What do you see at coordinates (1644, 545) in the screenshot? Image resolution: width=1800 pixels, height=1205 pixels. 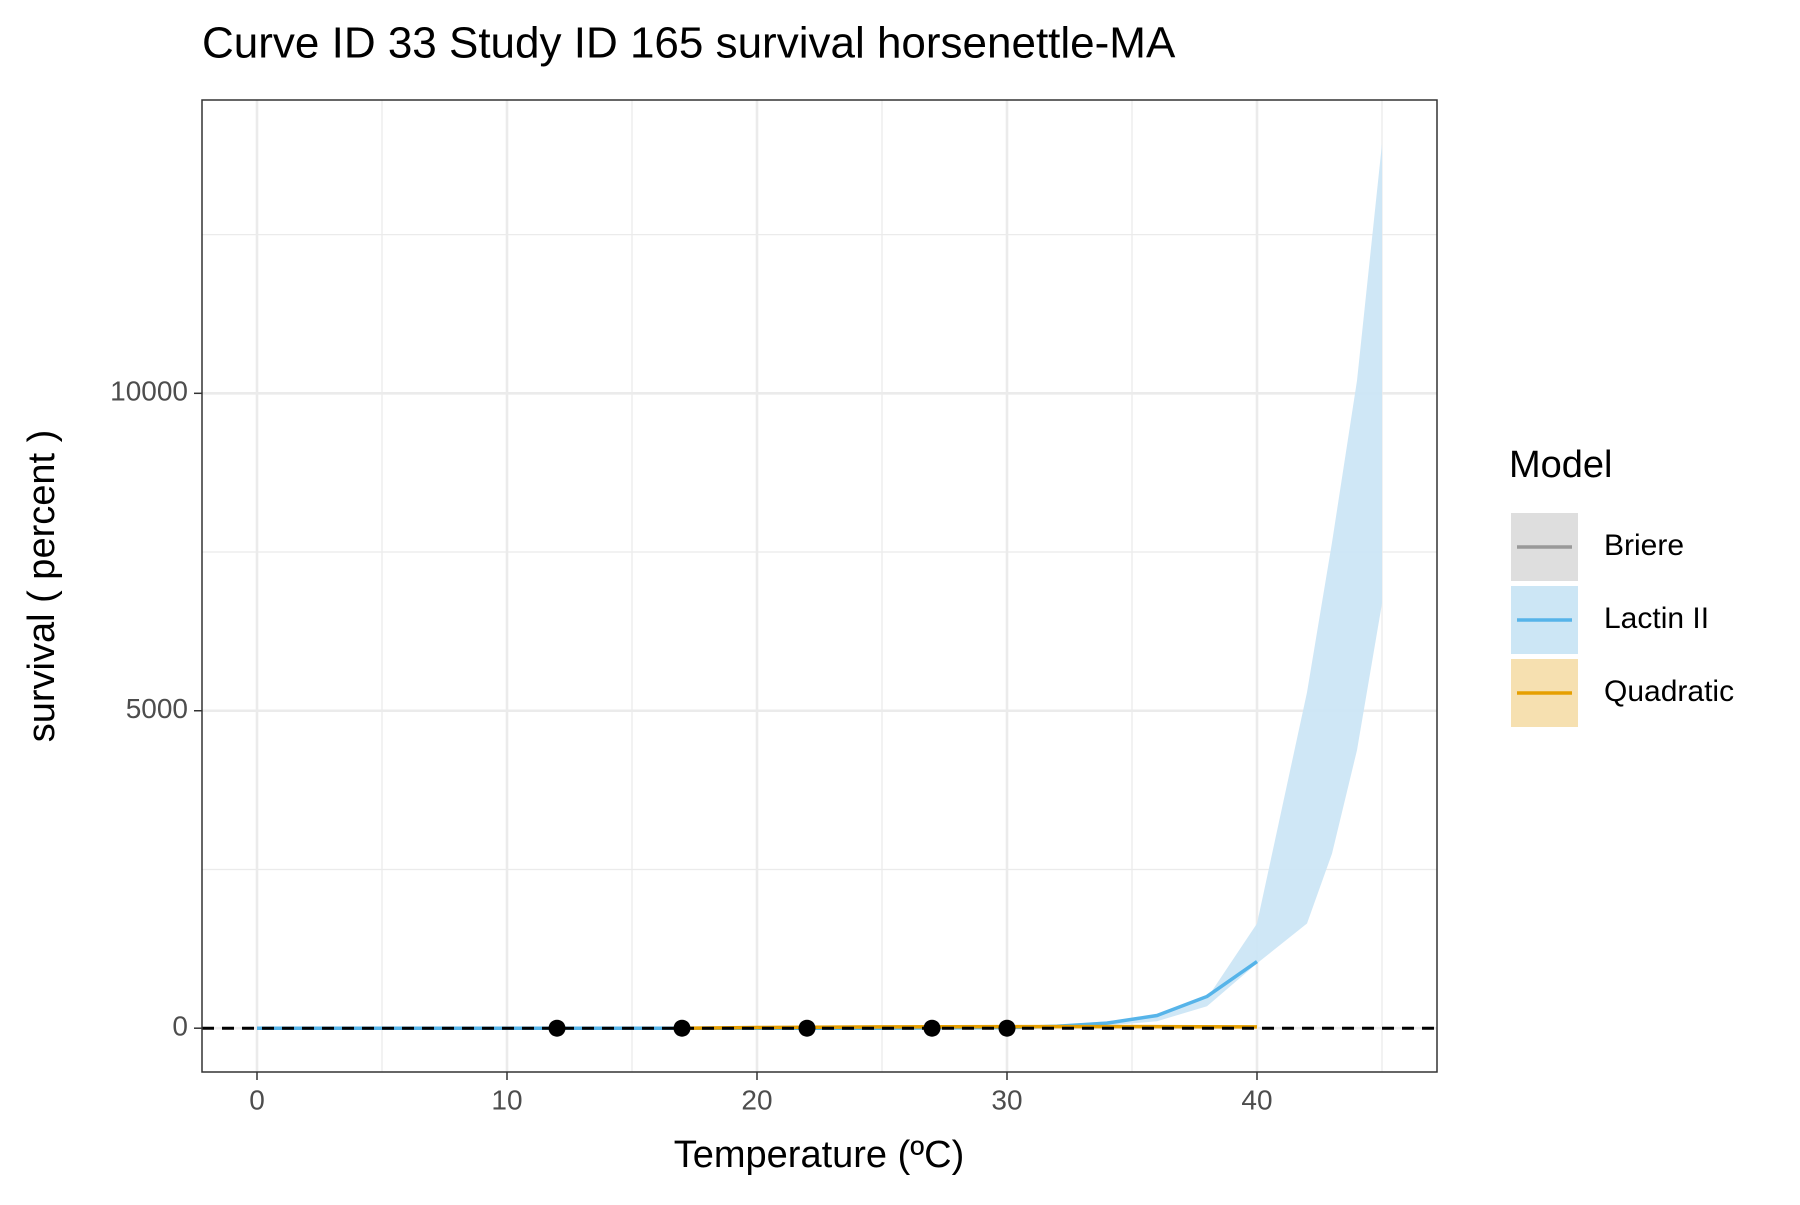 I see `legend-label: Briere` at bounding box center [1644, 545].